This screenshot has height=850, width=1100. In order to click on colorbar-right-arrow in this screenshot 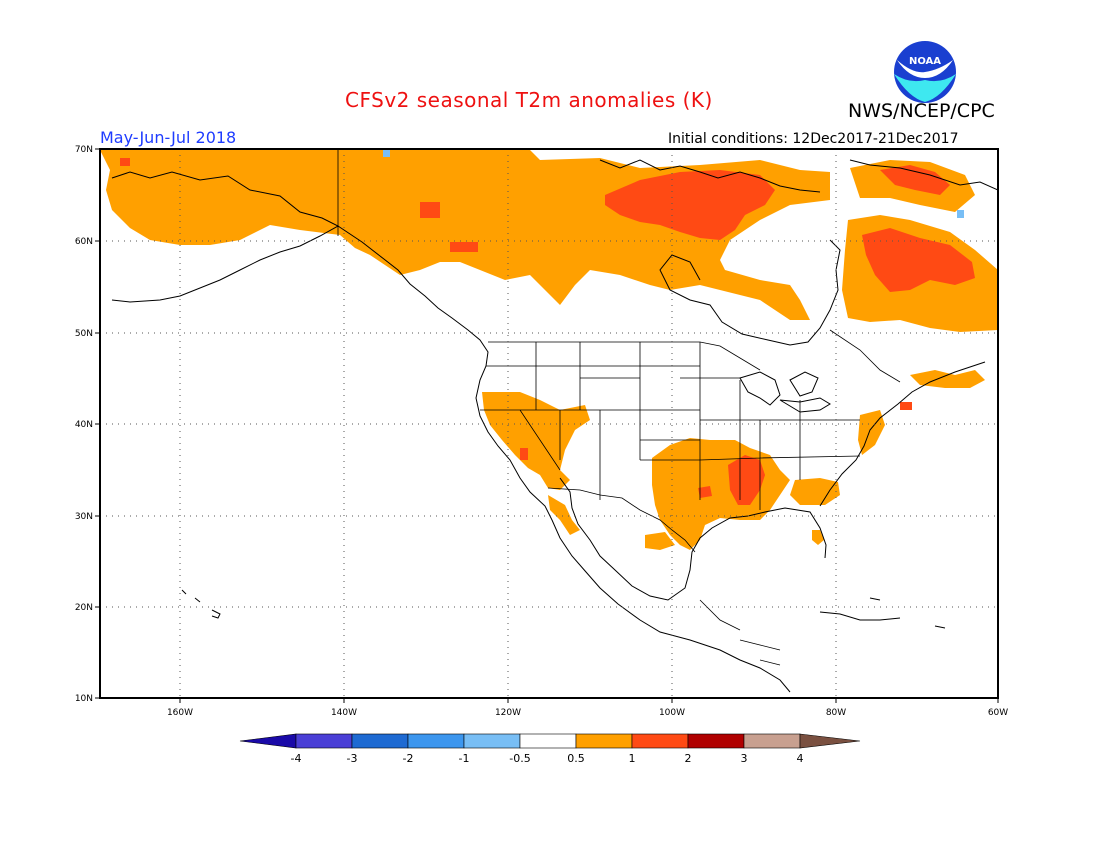, I will do `click(830, 741)`.